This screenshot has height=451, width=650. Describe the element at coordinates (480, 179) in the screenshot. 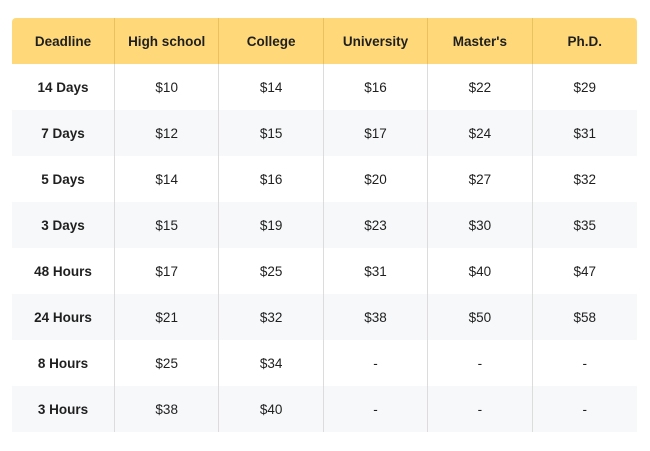

I see `price-cell: $27` at that location.